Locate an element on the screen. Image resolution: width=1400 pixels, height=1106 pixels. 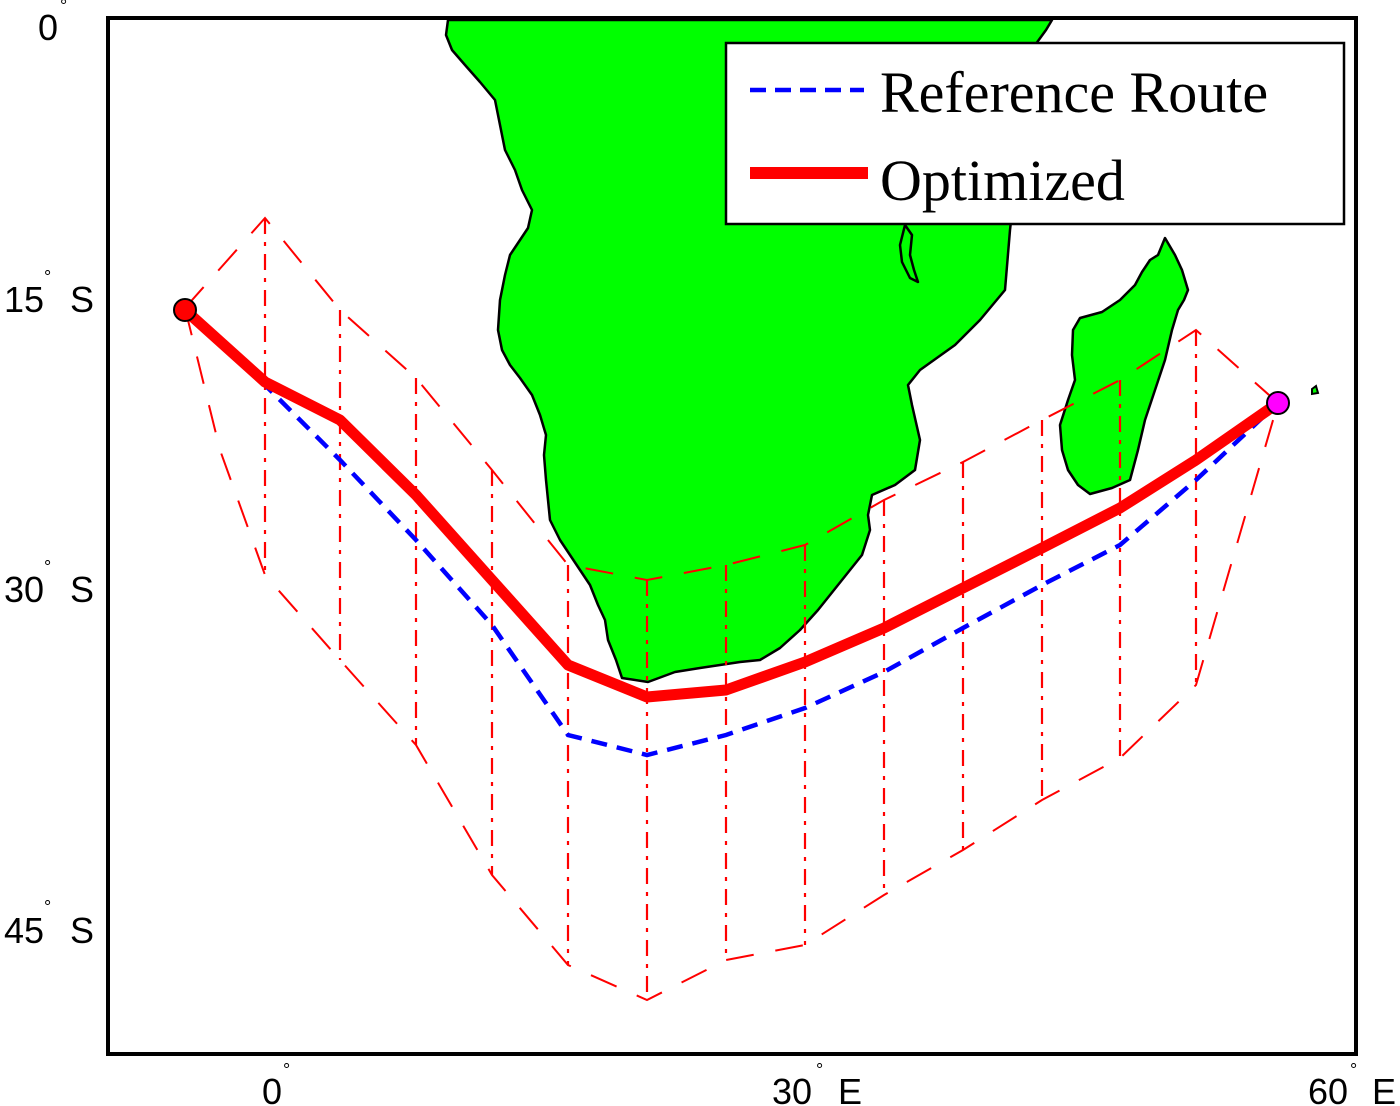
y-tick-15s: 15 is located at coordinates (24, 299).